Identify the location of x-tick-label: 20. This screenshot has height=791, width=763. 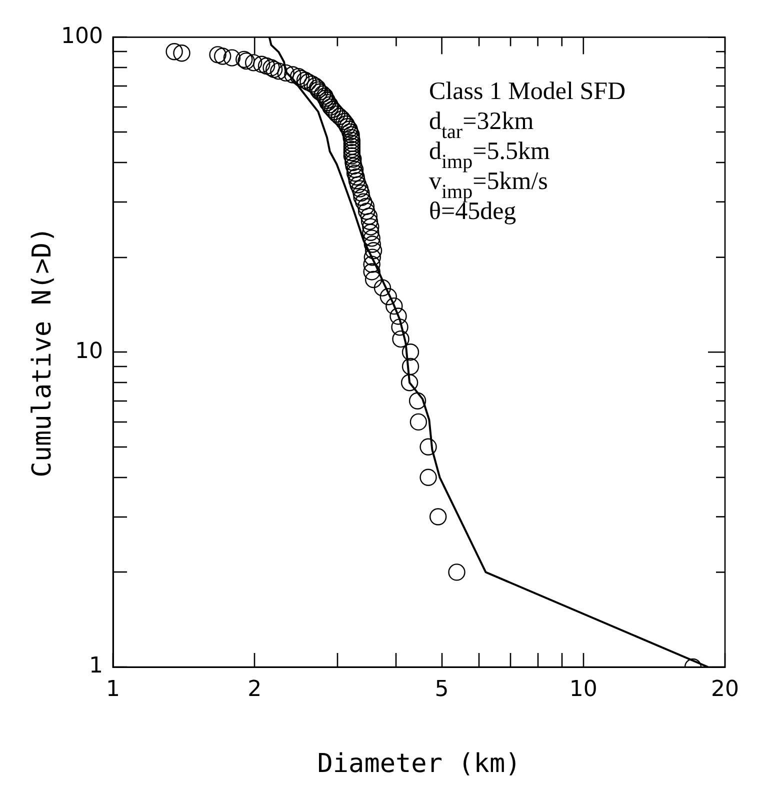
(725, 689).